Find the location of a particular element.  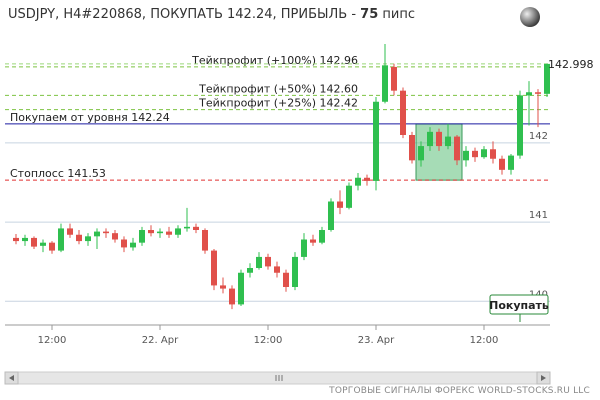

y-tick-label: 142 is located at coordinates (538, 136).